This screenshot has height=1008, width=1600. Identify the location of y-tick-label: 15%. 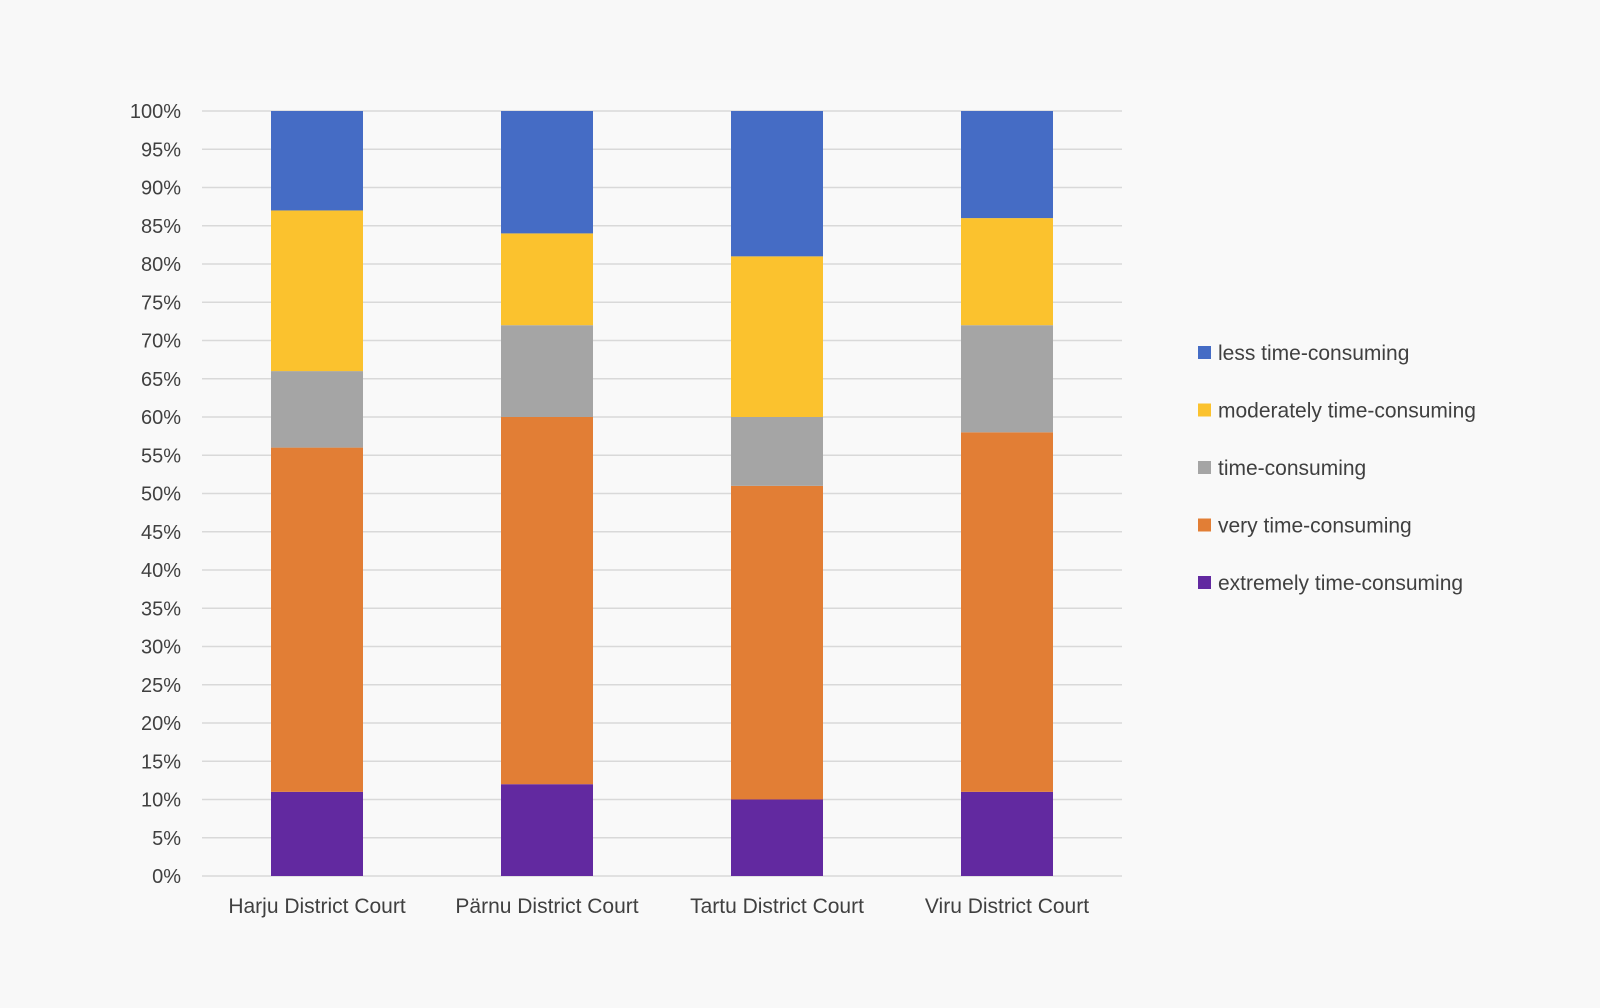
(161, 762).